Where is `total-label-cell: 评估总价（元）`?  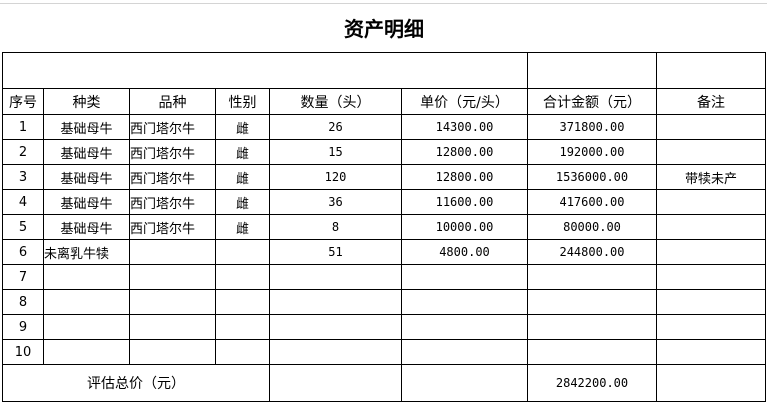
total-label-cell: 评估总价（元） is located at coordinates (136, 383).